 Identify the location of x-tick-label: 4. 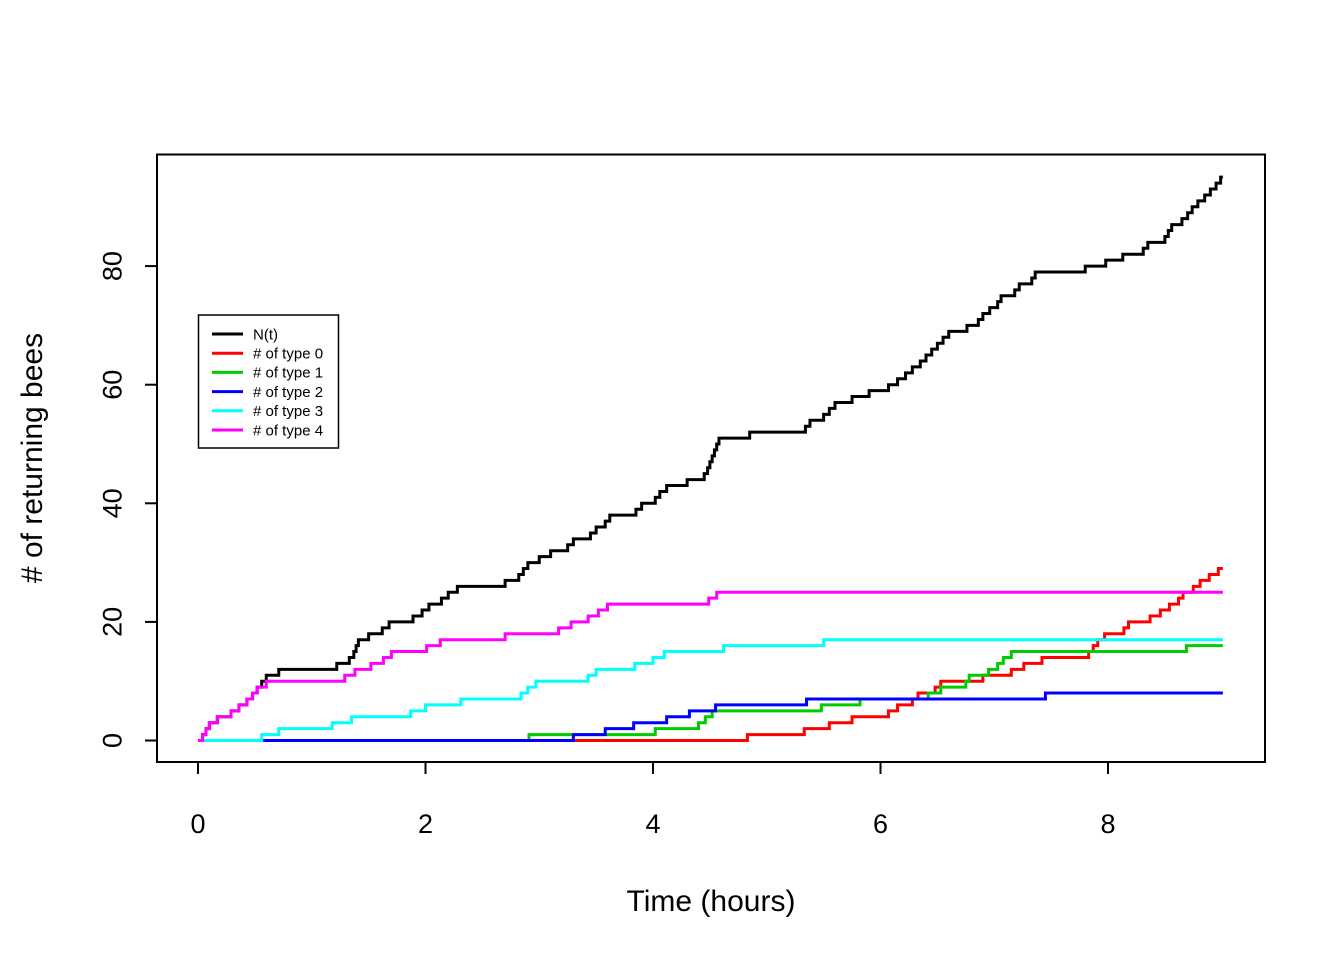
(652, 824).